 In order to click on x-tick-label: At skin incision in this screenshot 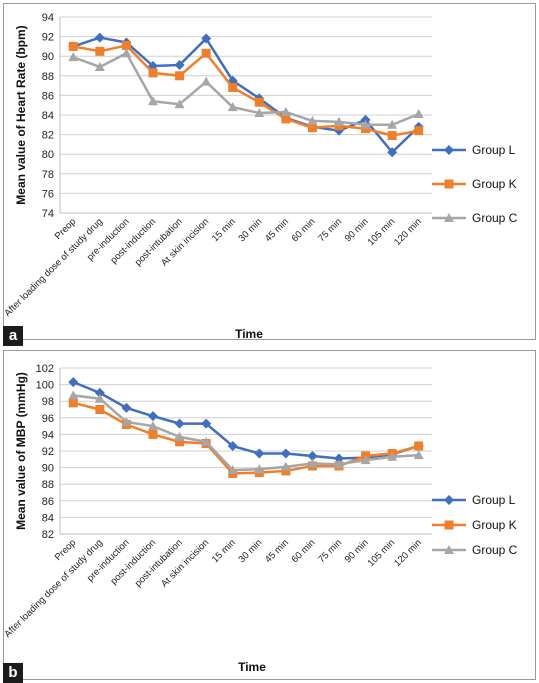, I will do `click(185, 563)`.